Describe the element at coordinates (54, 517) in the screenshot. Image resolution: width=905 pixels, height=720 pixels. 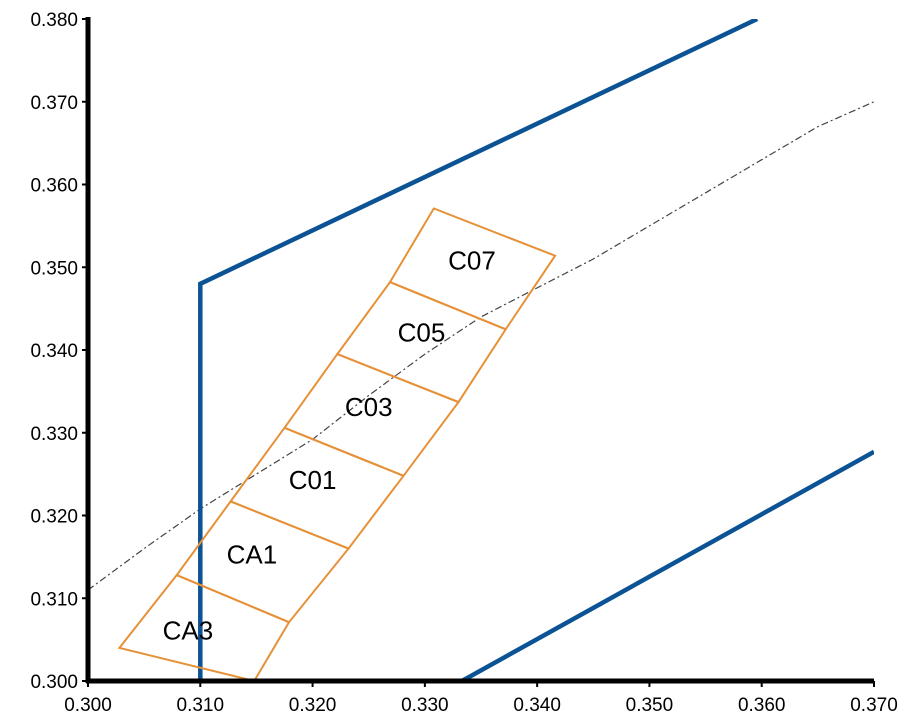
I see `y-tick-label: 0.320` at that location.